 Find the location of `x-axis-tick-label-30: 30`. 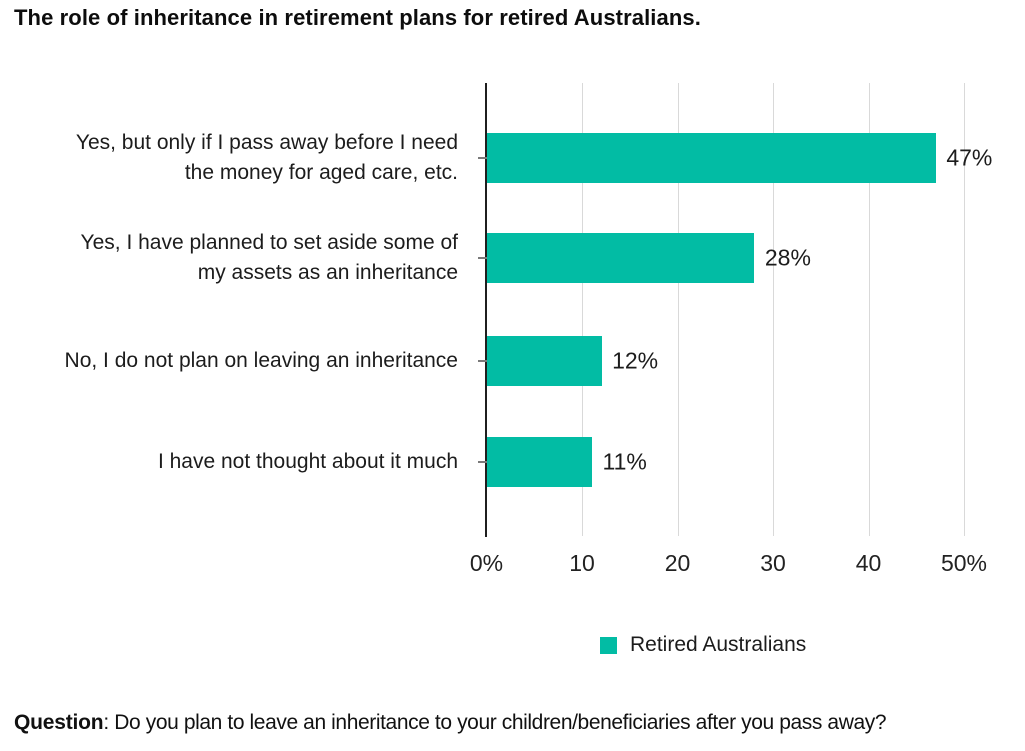

x-axis-tick-label-30: 30 is located at coordinates (773, 563).